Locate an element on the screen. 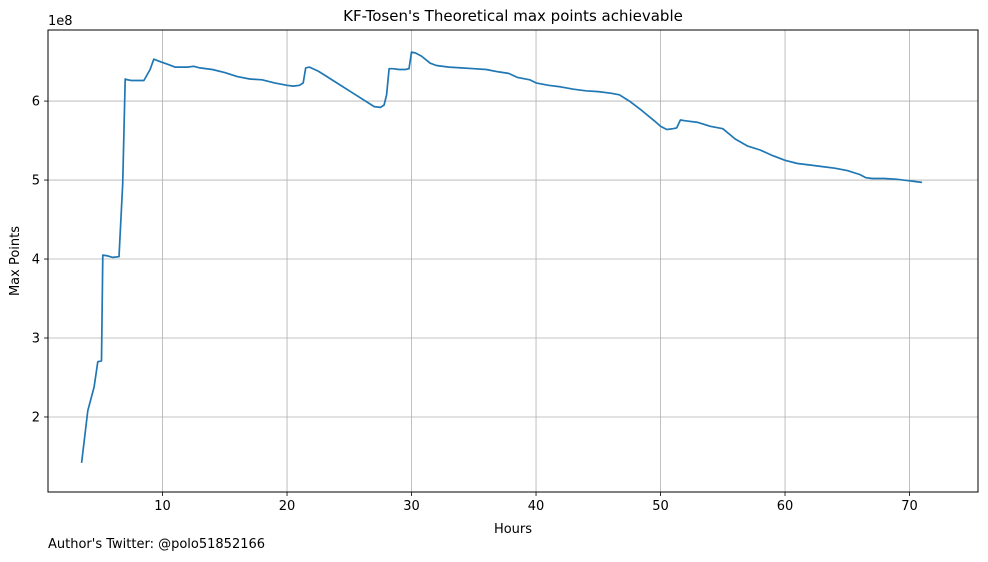 The height and width of the screenshot is (562, 988). x-tick-label: 70 is located at coordinates (909, 506).